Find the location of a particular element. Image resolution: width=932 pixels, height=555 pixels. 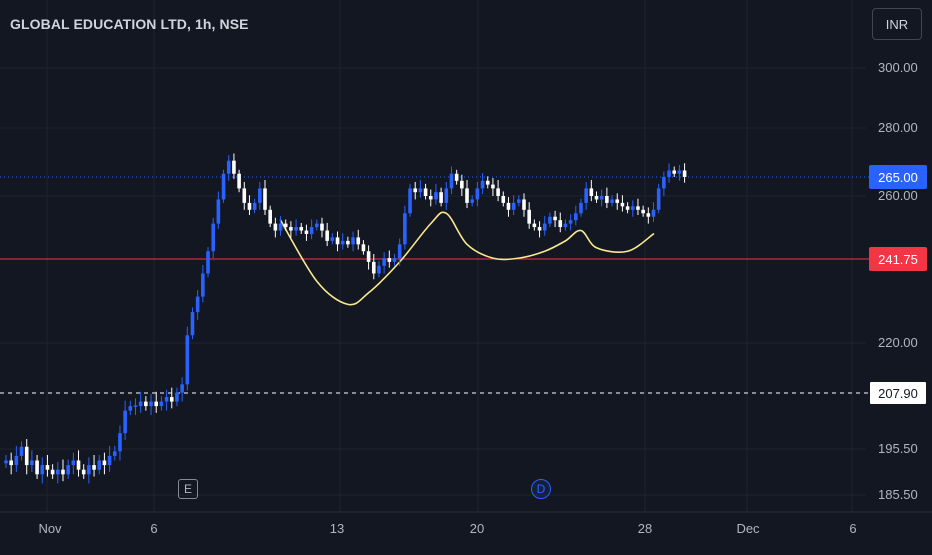

earnings-event-icon: E is located at coordinates (188, 489).